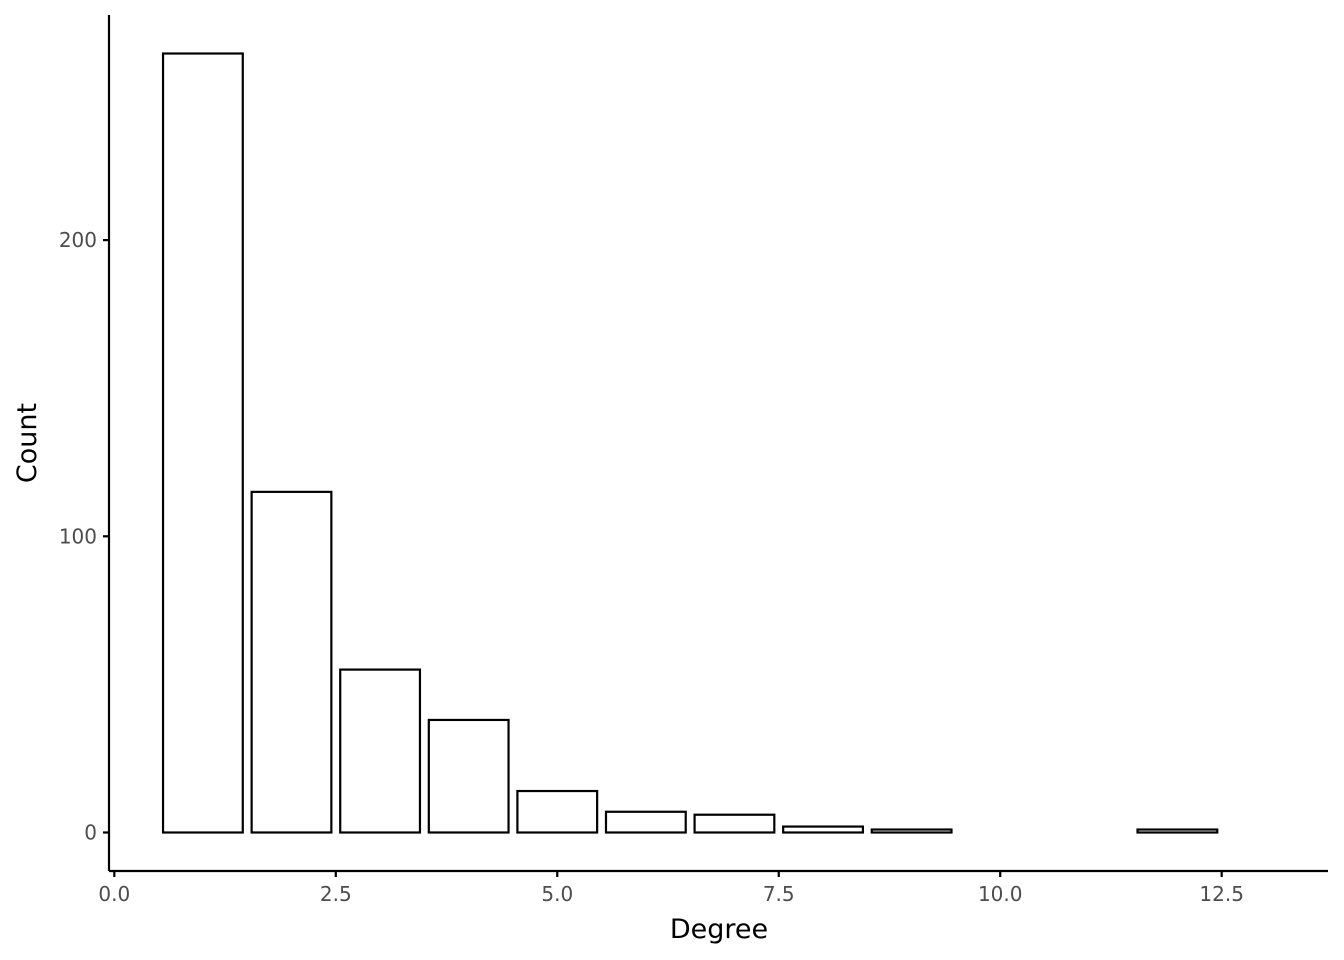  What do you see at coordinates (719, 929) in the screenshot?
I see `x-axis-title: Degree` at bounding box center [719, 929].